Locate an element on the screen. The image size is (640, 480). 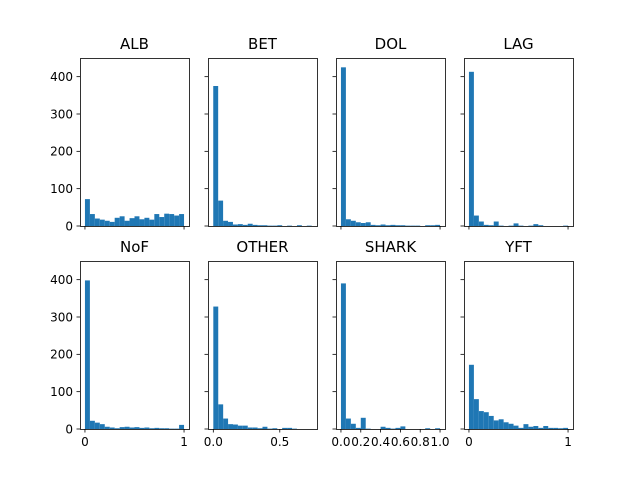
y-tick-label: 200 is located at coordinates (61, 355).